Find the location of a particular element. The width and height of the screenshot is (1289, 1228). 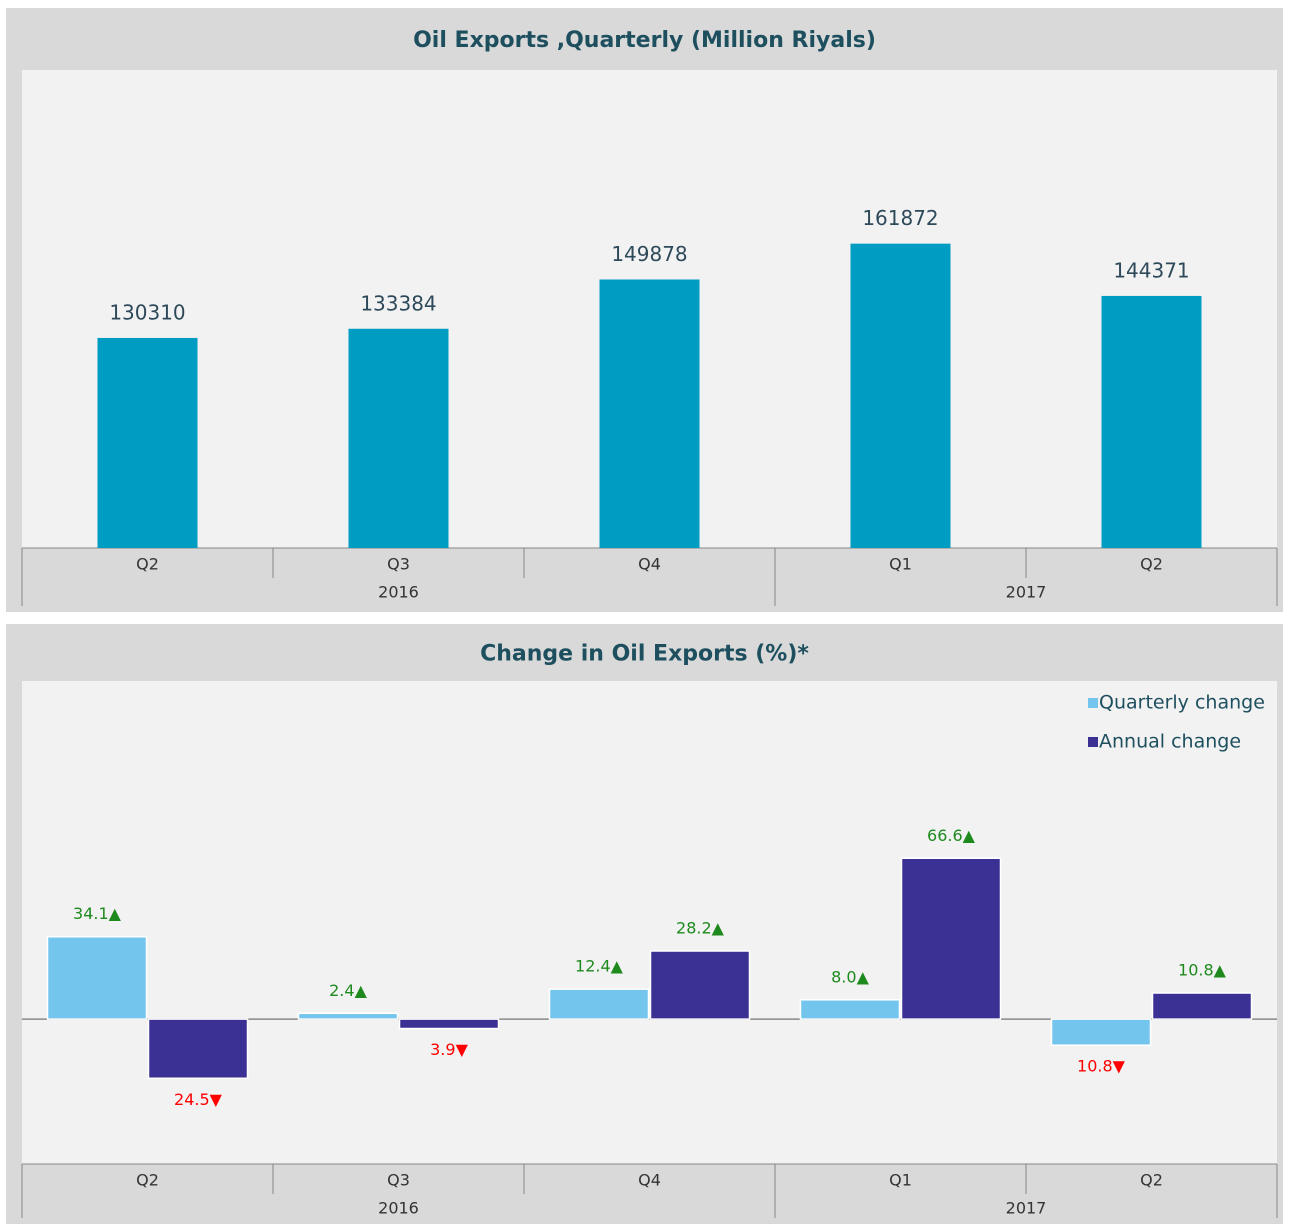

data-label: 130310 is located at coordinates (147, 312).